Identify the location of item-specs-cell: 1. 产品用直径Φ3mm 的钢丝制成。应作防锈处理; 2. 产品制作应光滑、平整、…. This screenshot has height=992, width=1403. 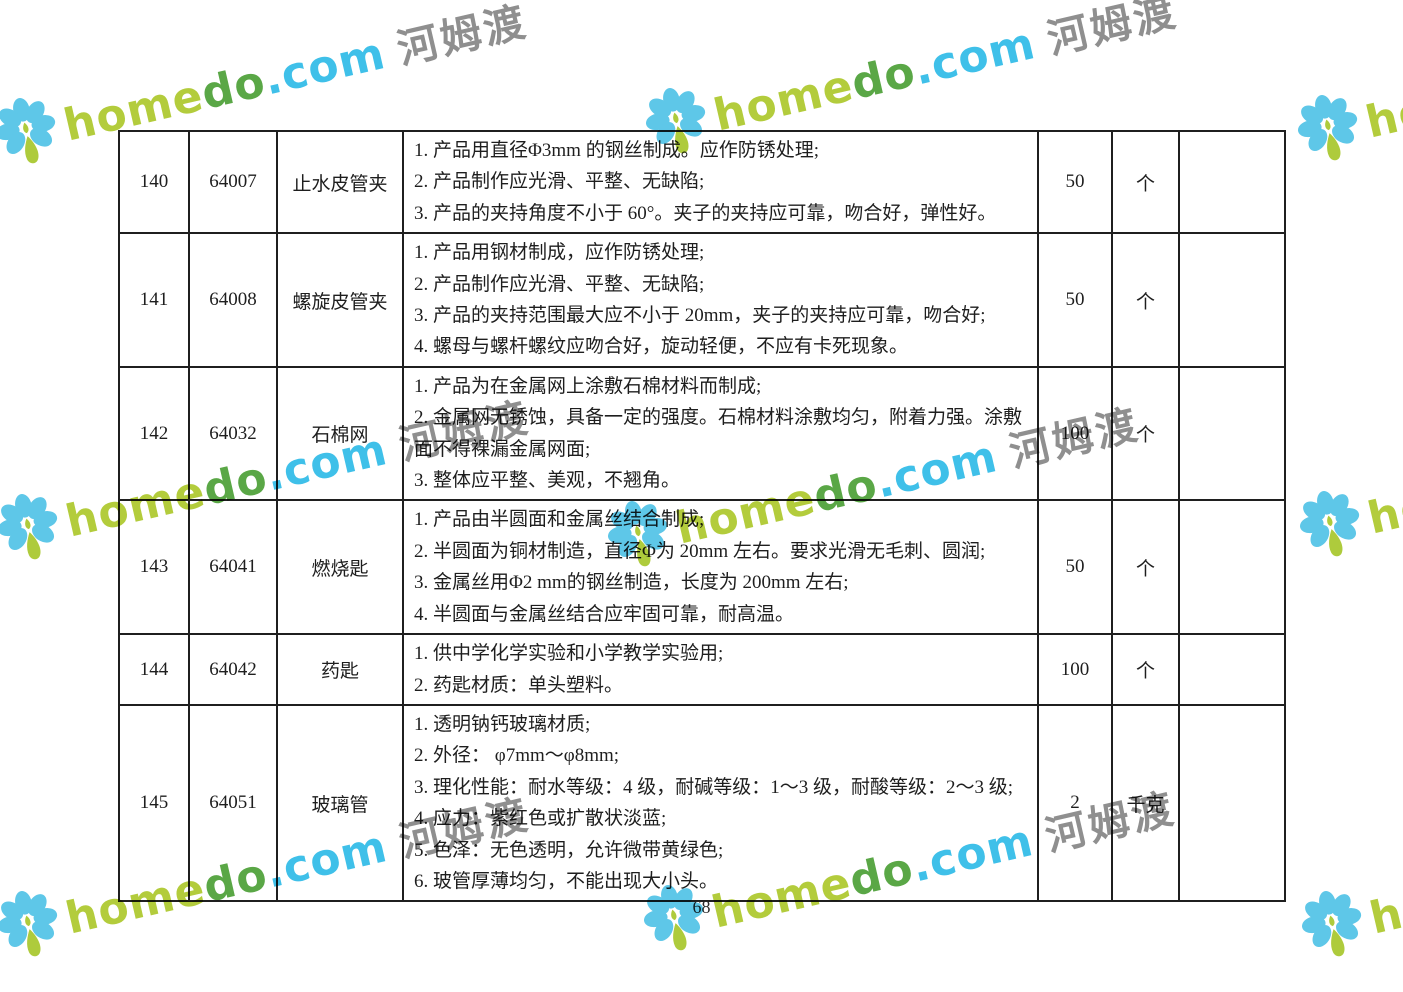
(720, 182).